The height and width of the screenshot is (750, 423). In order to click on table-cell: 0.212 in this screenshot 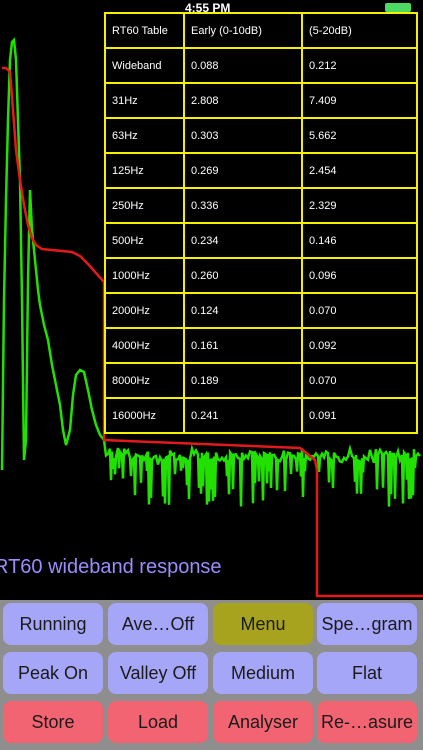, I will do `click(359, 65)`.